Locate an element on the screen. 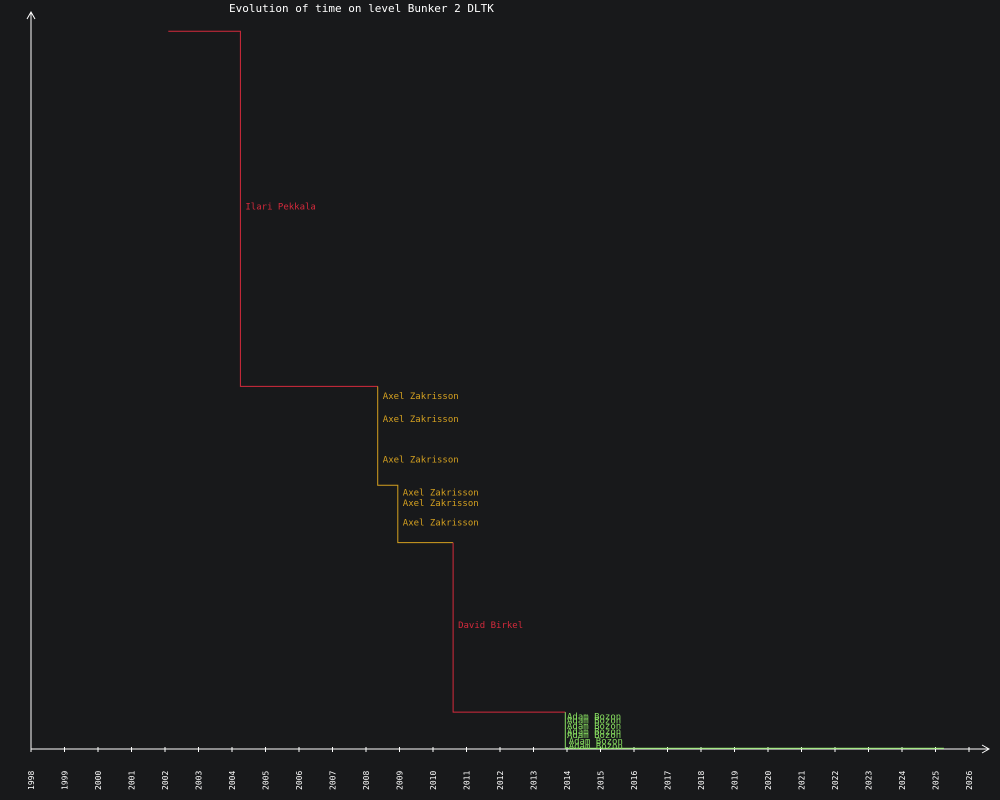 The image size is (1000, 800). x-tick-label: 1999 is located at coordinates (65, 780).